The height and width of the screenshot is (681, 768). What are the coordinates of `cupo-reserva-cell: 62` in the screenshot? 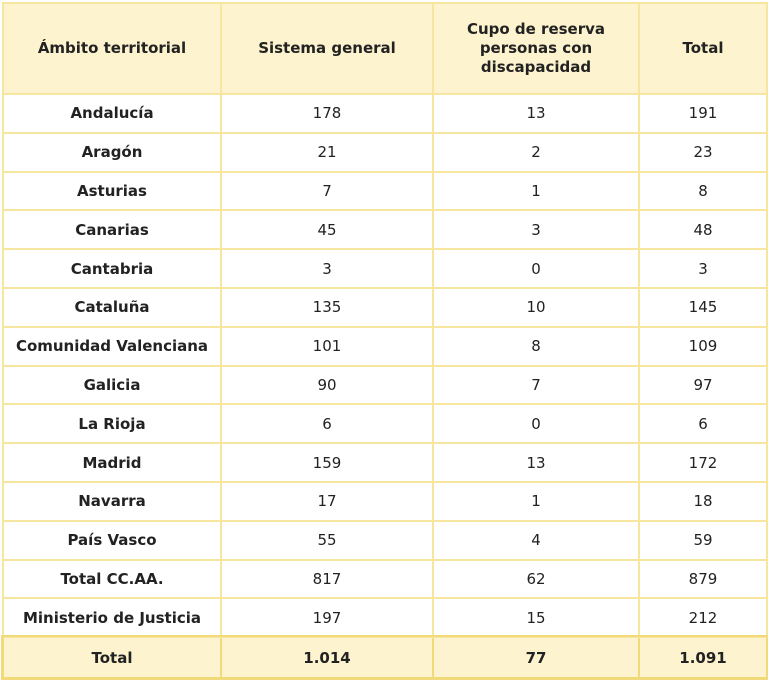 It's located at (536, 579).